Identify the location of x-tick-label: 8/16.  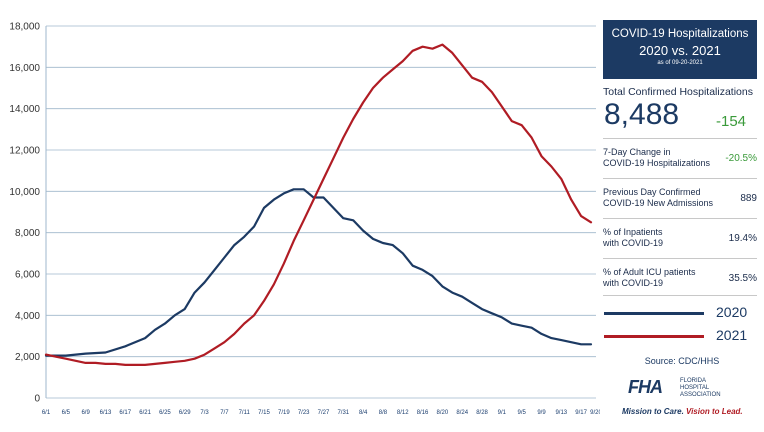
(423, 413).